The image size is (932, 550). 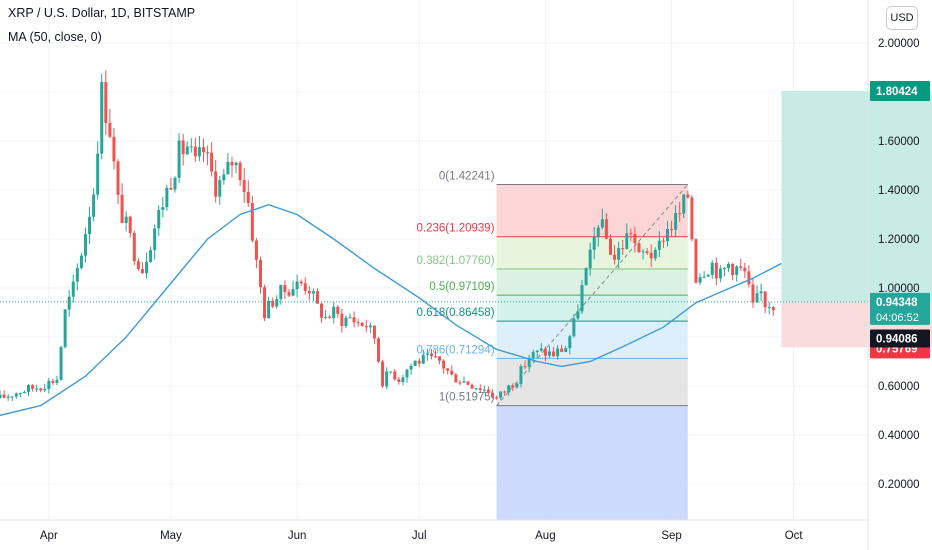 What do you see at coordinates (897, 303) in the screenshot?
I see `current-price-label: 0.94348` at bounding box center [897, 303].